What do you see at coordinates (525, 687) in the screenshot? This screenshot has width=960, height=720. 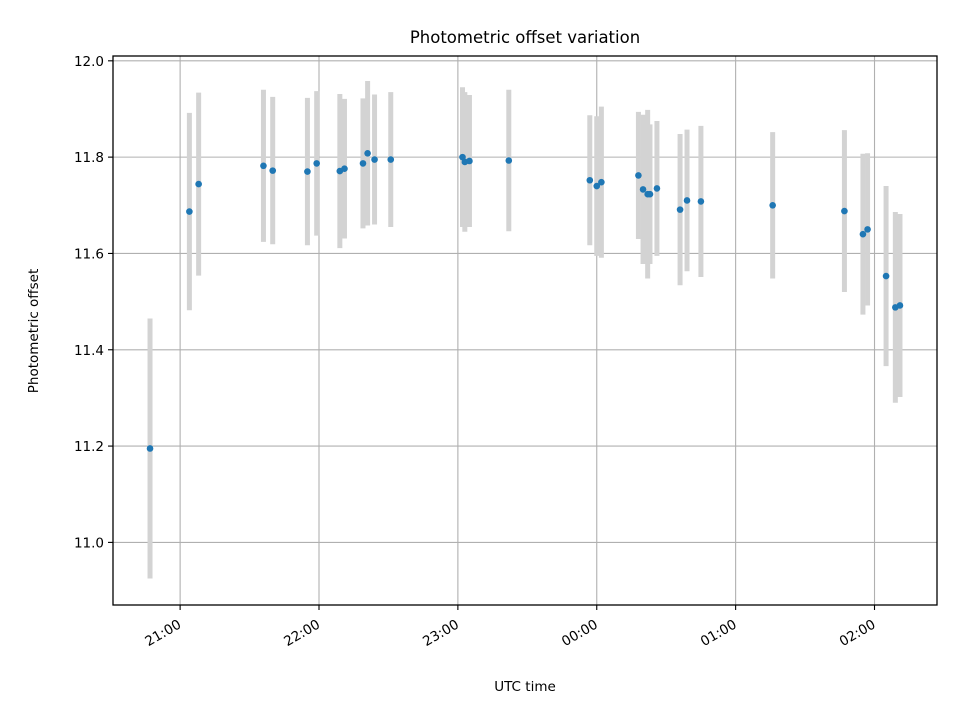 I see `x-axis-label: UTC time` at bounding box center [525, 687].